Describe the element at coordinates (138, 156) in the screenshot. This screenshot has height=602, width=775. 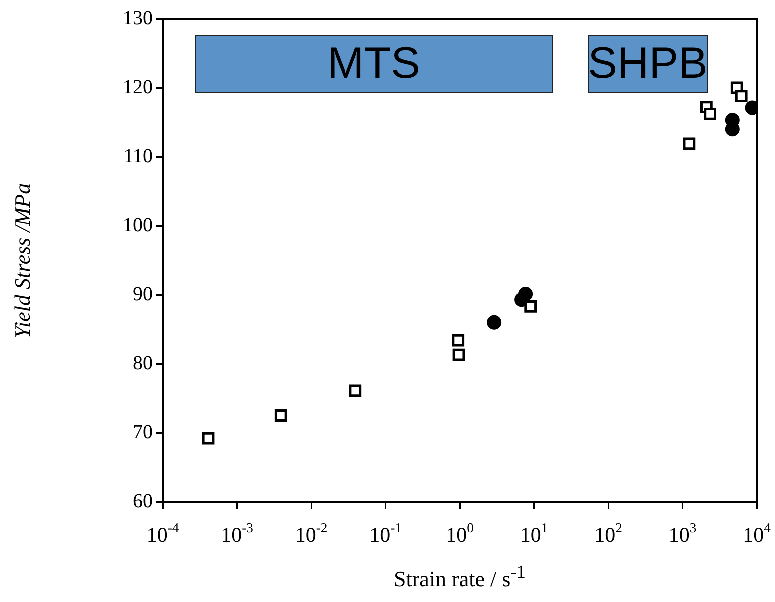
I see `y-tick-label: 110` at that location.